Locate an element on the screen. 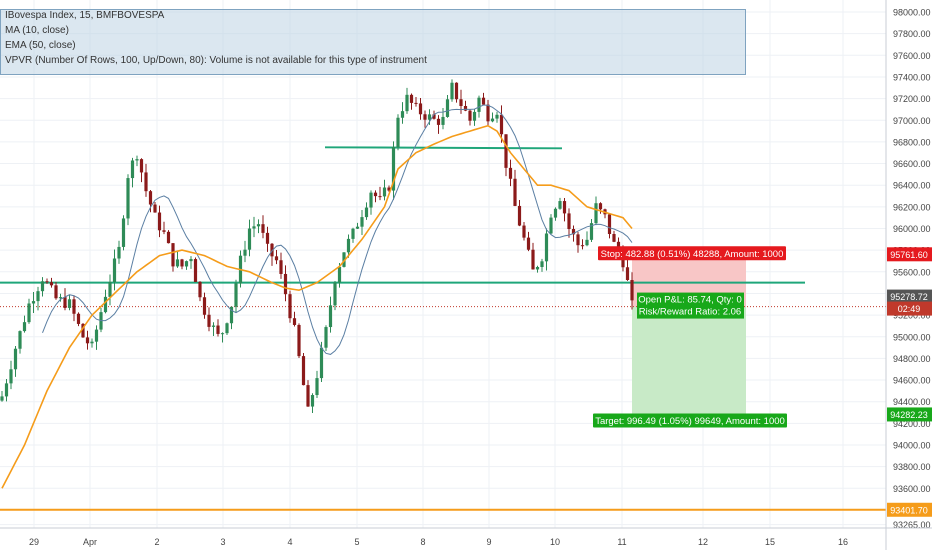  y-tick-label: 96000.00 is located at coordinates (912, 229).